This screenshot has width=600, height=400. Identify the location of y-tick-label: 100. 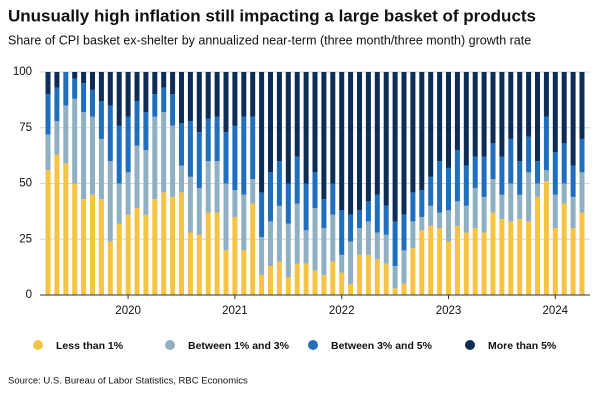
(22, 72).